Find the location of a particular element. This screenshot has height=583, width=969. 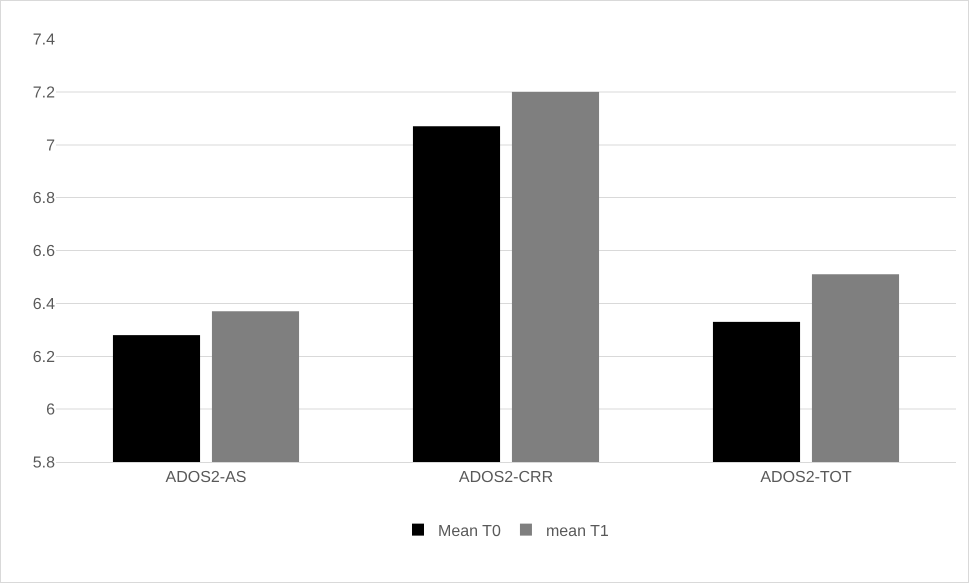

y-tick-label: 5.8 is located at coordinates (44, 463).